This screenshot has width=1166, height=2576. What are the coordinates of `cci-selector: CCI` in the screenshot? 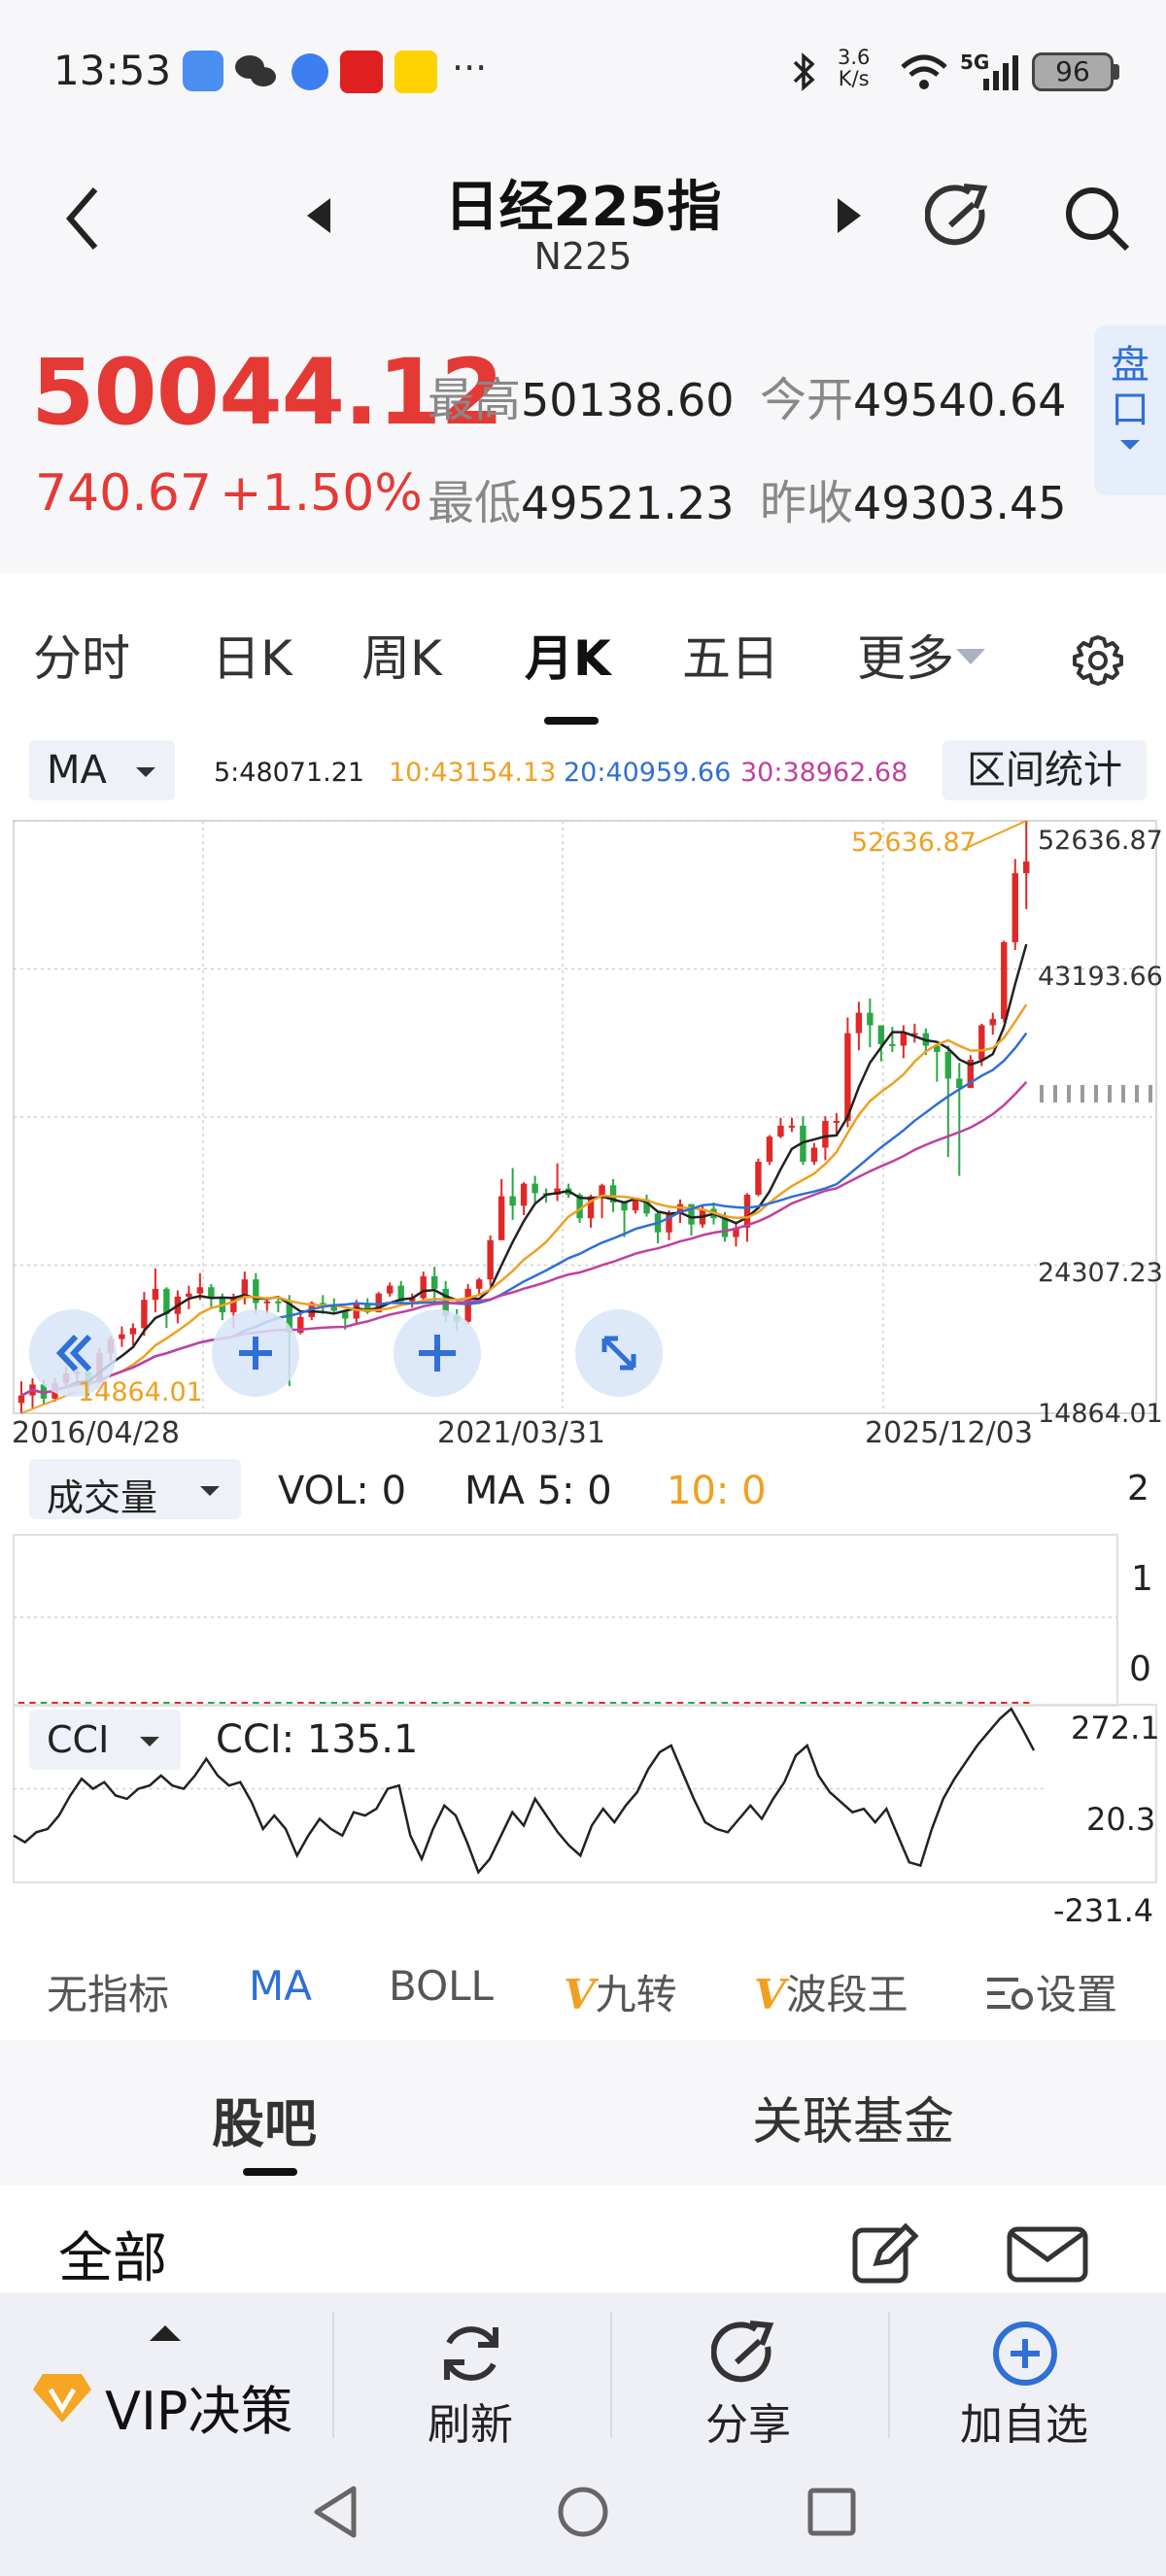 It's located at (105, 1740).